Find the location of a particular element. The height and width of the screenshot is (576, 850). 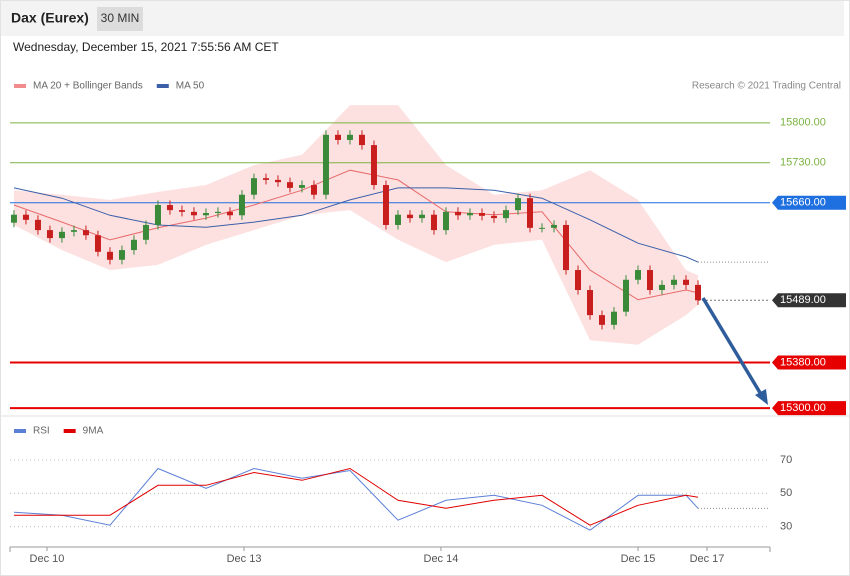

forecast-arrow is located at coordinates (732, 347).